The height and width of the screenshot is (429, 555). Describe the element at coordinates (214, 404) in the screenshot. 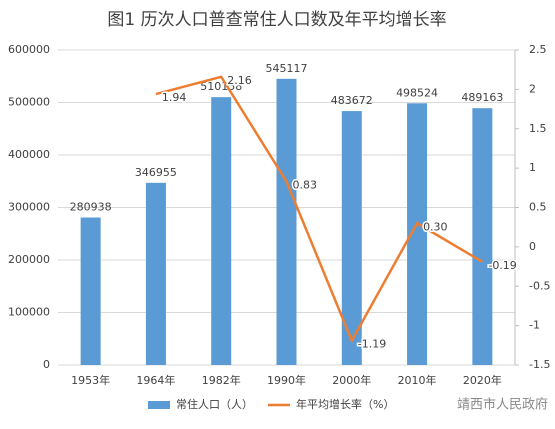

I see `legend-label: 常住人口（人）` at that location.